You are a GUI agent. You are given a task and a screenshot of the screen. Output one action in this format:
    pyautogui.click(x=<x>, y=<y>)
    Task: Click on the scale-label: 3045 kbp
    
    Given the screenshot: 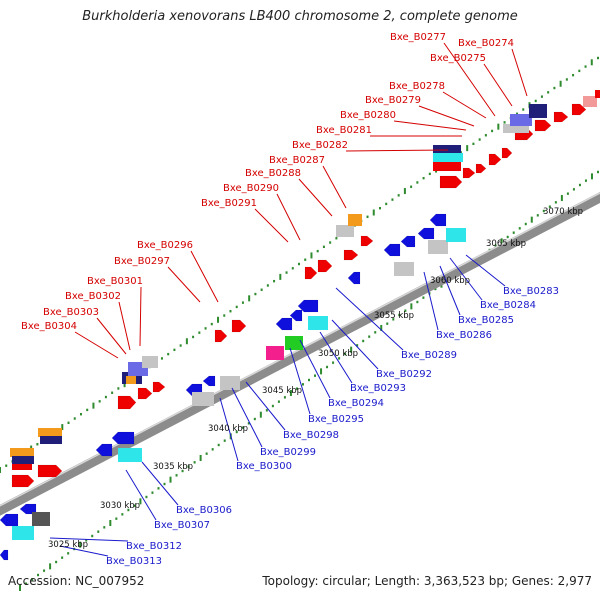 What is the action you would take?
    pyautogui.click(x=282, y=391)
    